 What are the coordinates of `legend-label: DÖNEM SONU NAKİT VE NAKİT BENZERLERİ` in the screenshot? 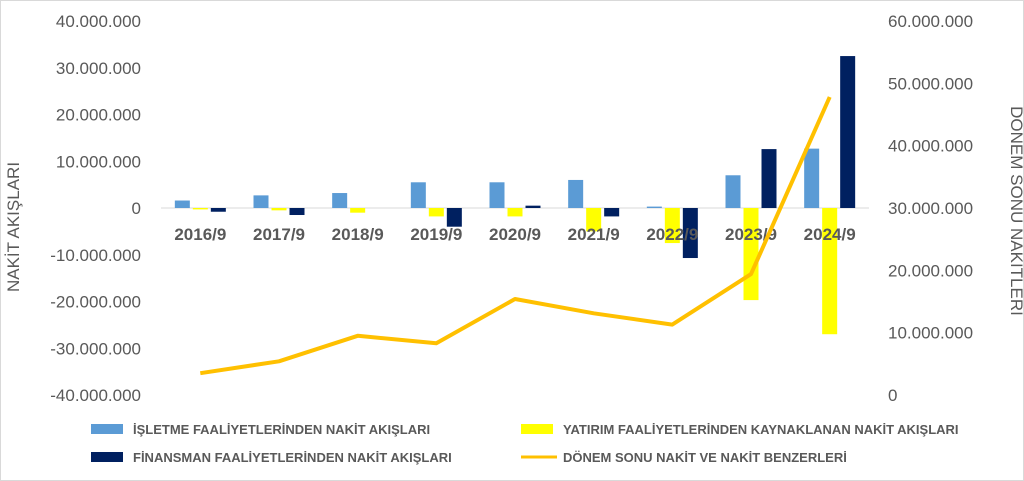 It's located at (705, 457).